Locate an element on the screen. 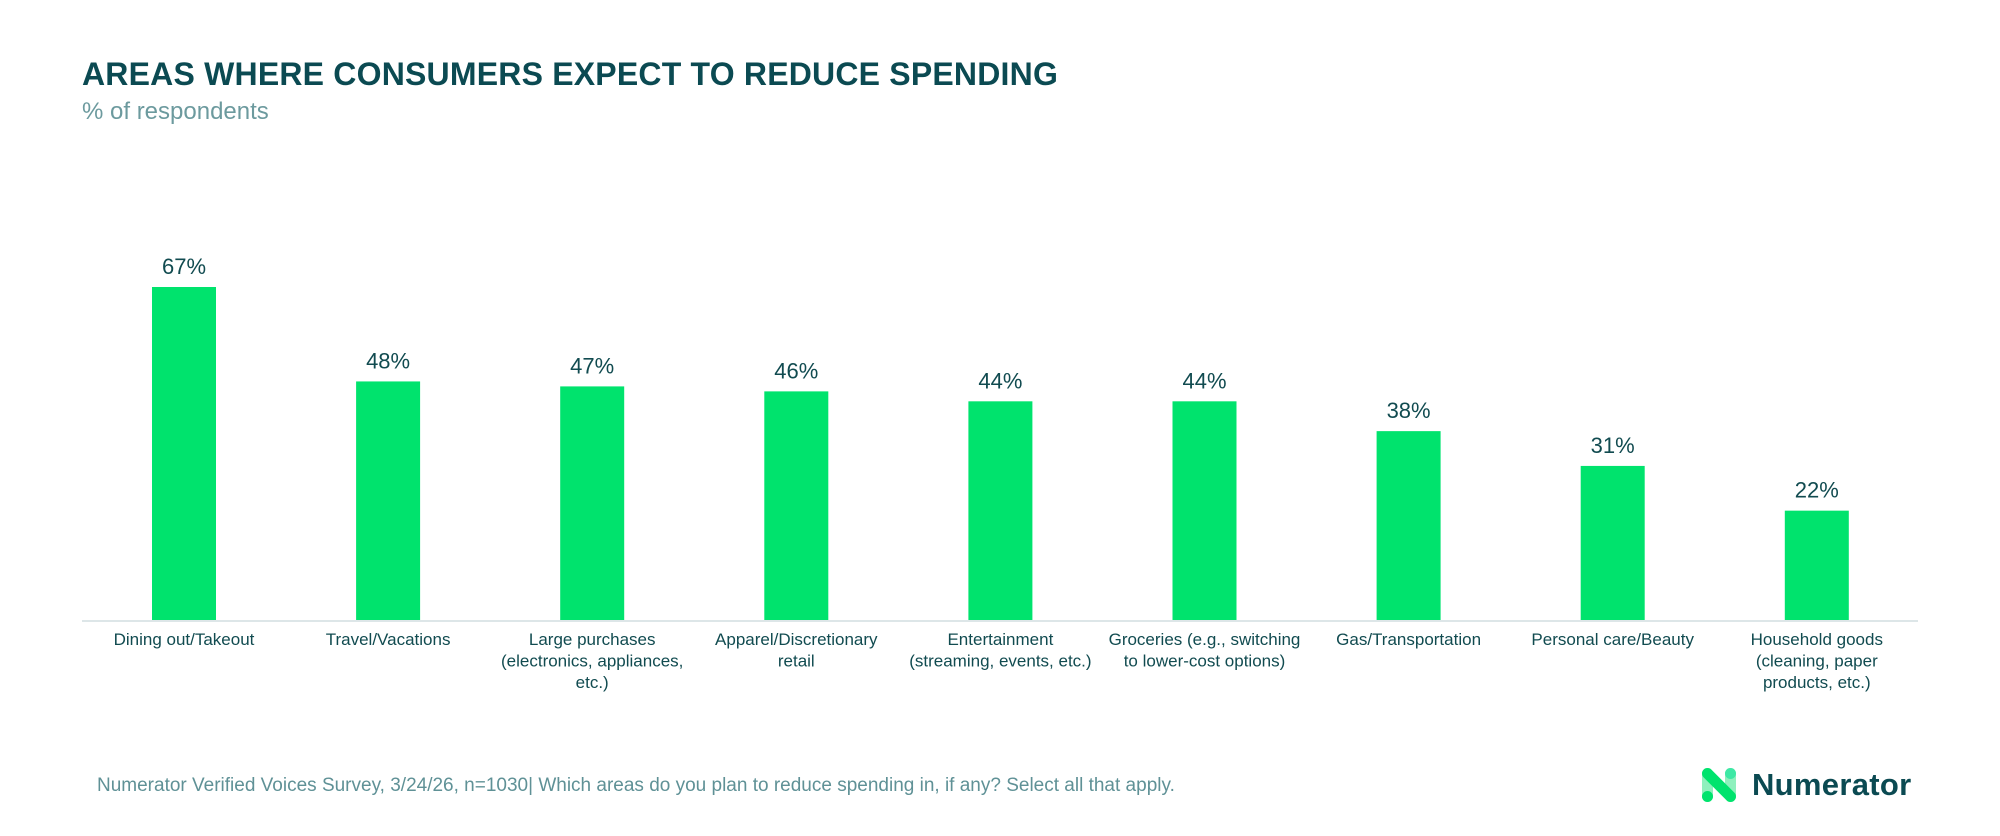 Image resolution: width=2000 pixels, height=836 pixels. category-label-line: etc.) is located at coordinates (592, 682).